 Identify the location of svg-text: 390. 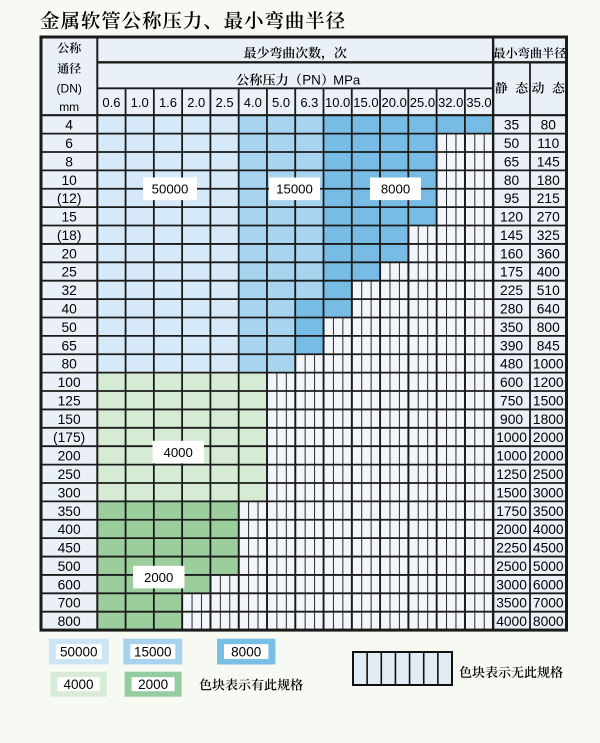
(511, 345).